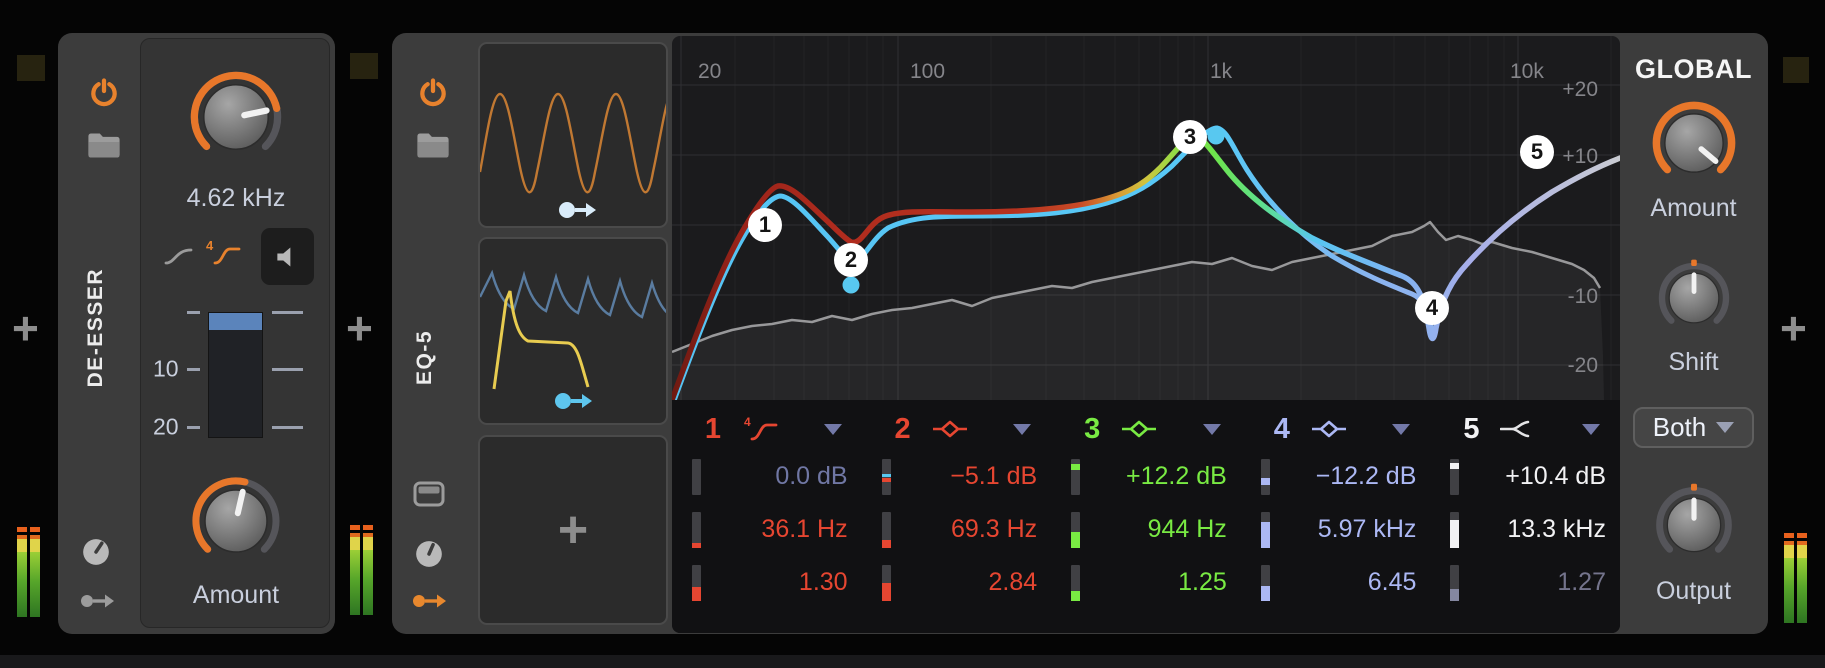 This screenshot has width=1825, height=668. I want to click on band-handle-2: 2, so click(851, 260).